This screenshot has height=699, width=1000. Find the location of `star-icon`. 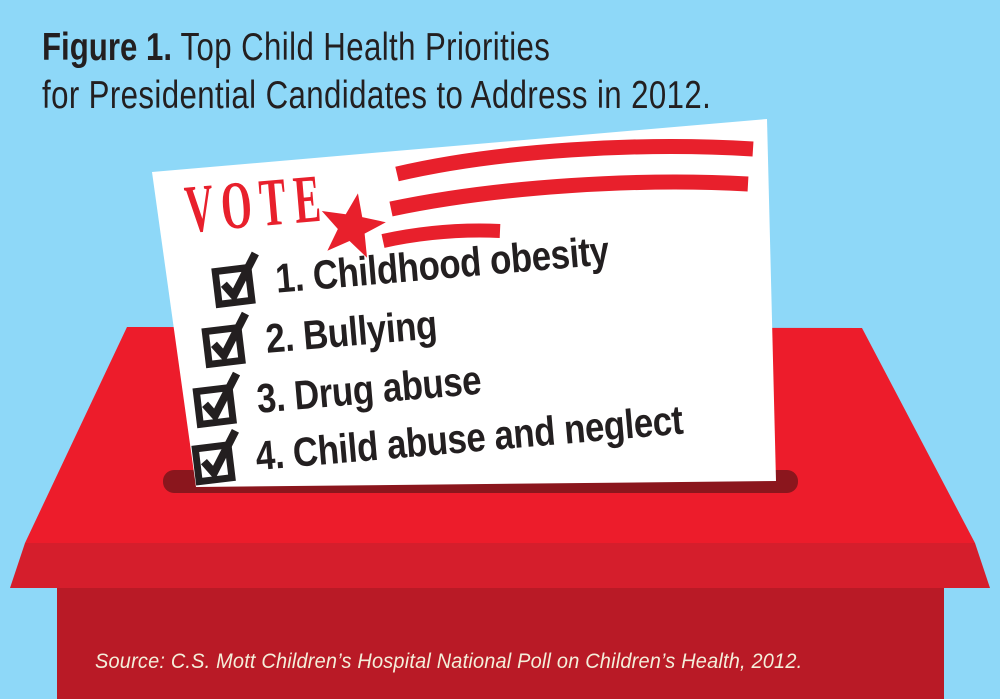

star-icon is located at coordinates (353, 225).